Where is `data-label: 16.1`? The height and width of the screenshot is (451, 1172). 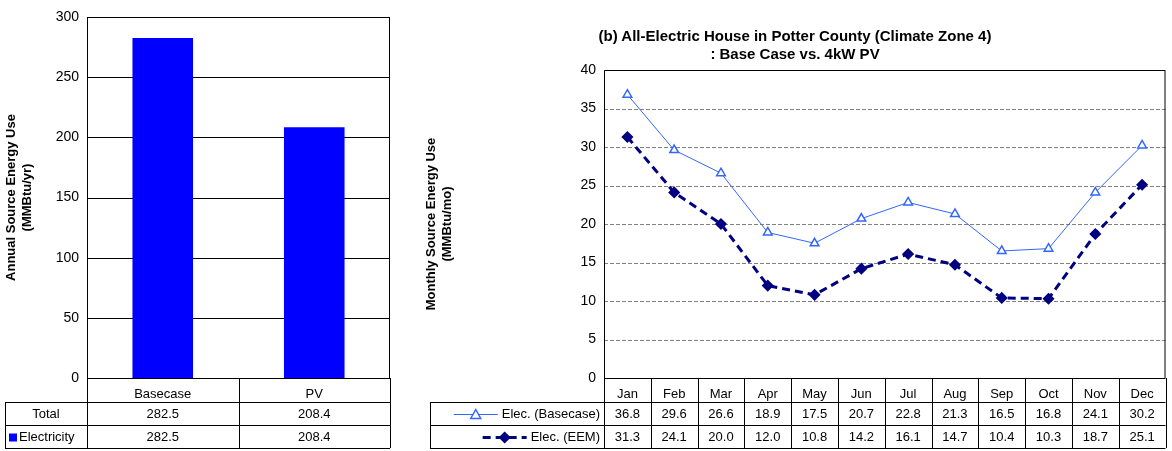 data-label: 16.1 is located at coordinates (908, 437).